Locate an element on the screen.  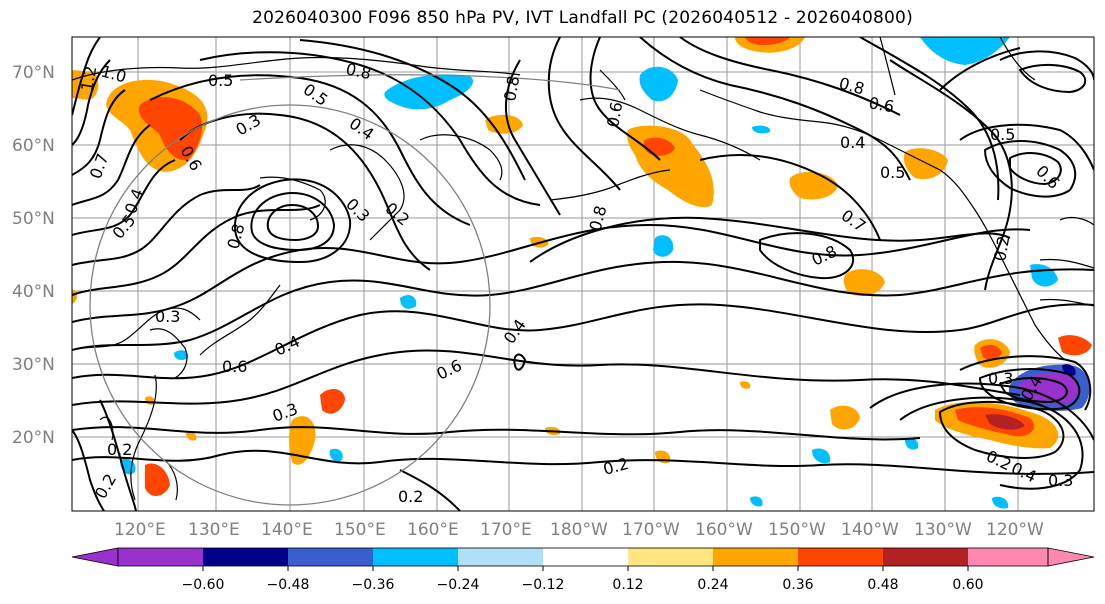
lon-label: 130°E is located at coordinates (214, 530).